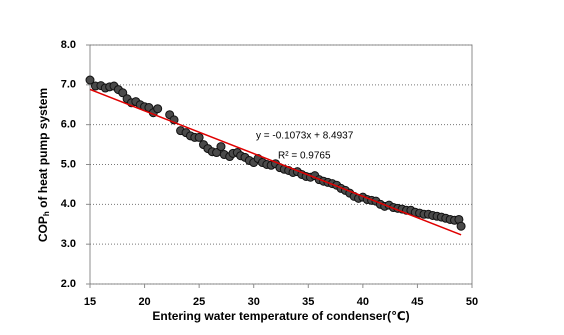  I want to click on y-tick-label: 8.0, so click(68, 45).